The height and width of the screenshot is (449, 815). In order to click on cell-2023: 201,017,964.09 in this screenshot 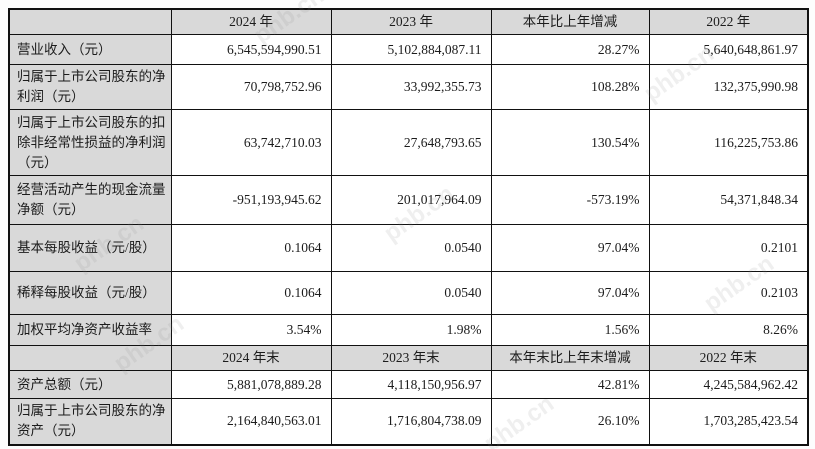, I will do `click(411, 200)`.